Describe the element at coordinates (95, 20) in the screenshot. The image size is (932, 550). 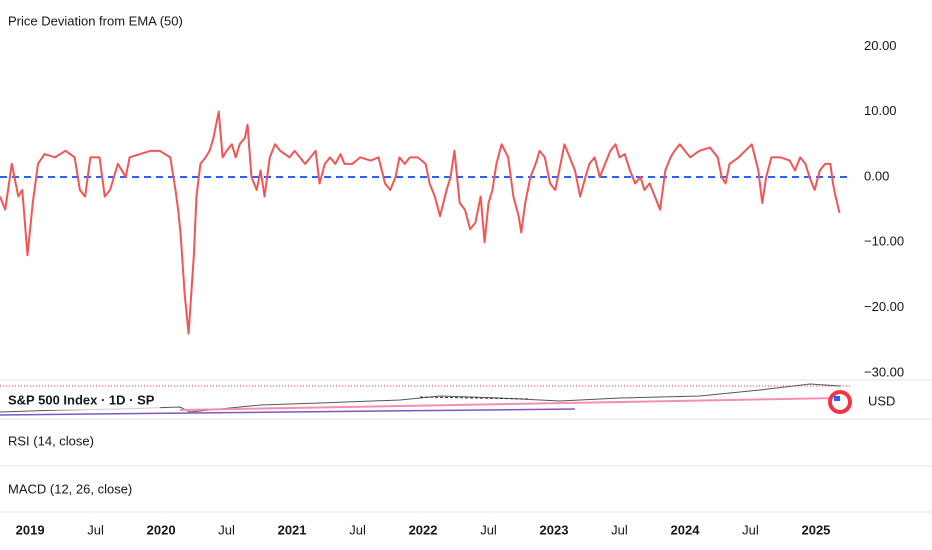
I see `chart-title: Price Deviation from EMA (50)` at that location.